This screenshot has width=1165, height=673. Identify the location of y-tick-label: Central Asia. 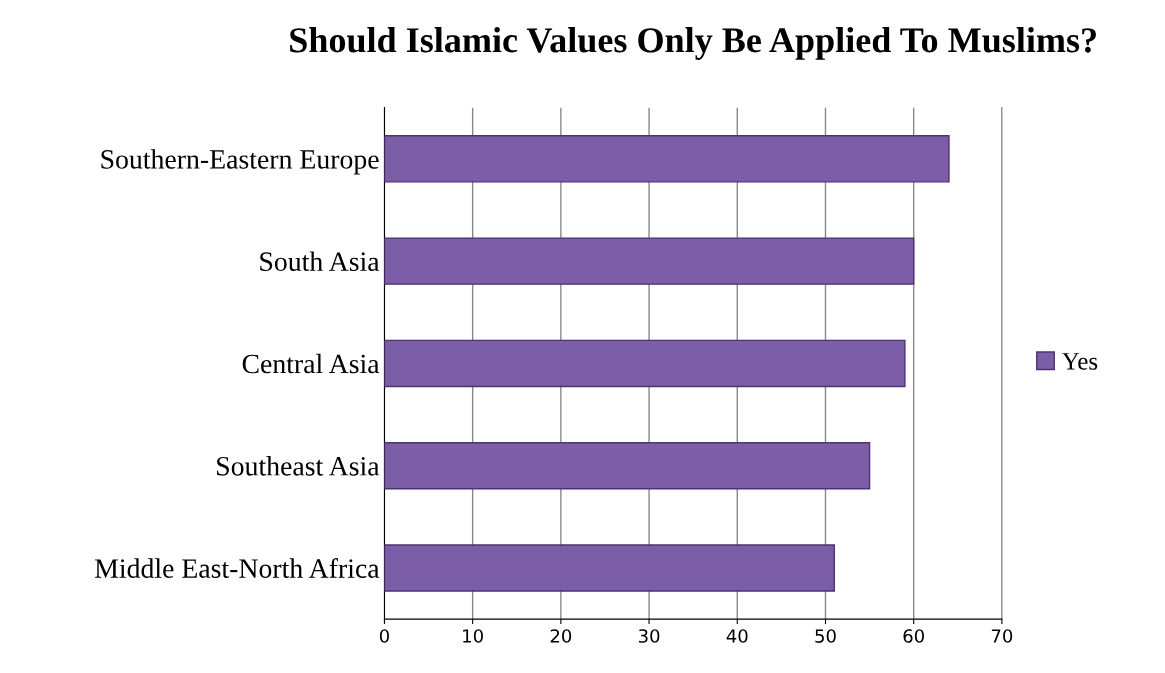
(311, 363).